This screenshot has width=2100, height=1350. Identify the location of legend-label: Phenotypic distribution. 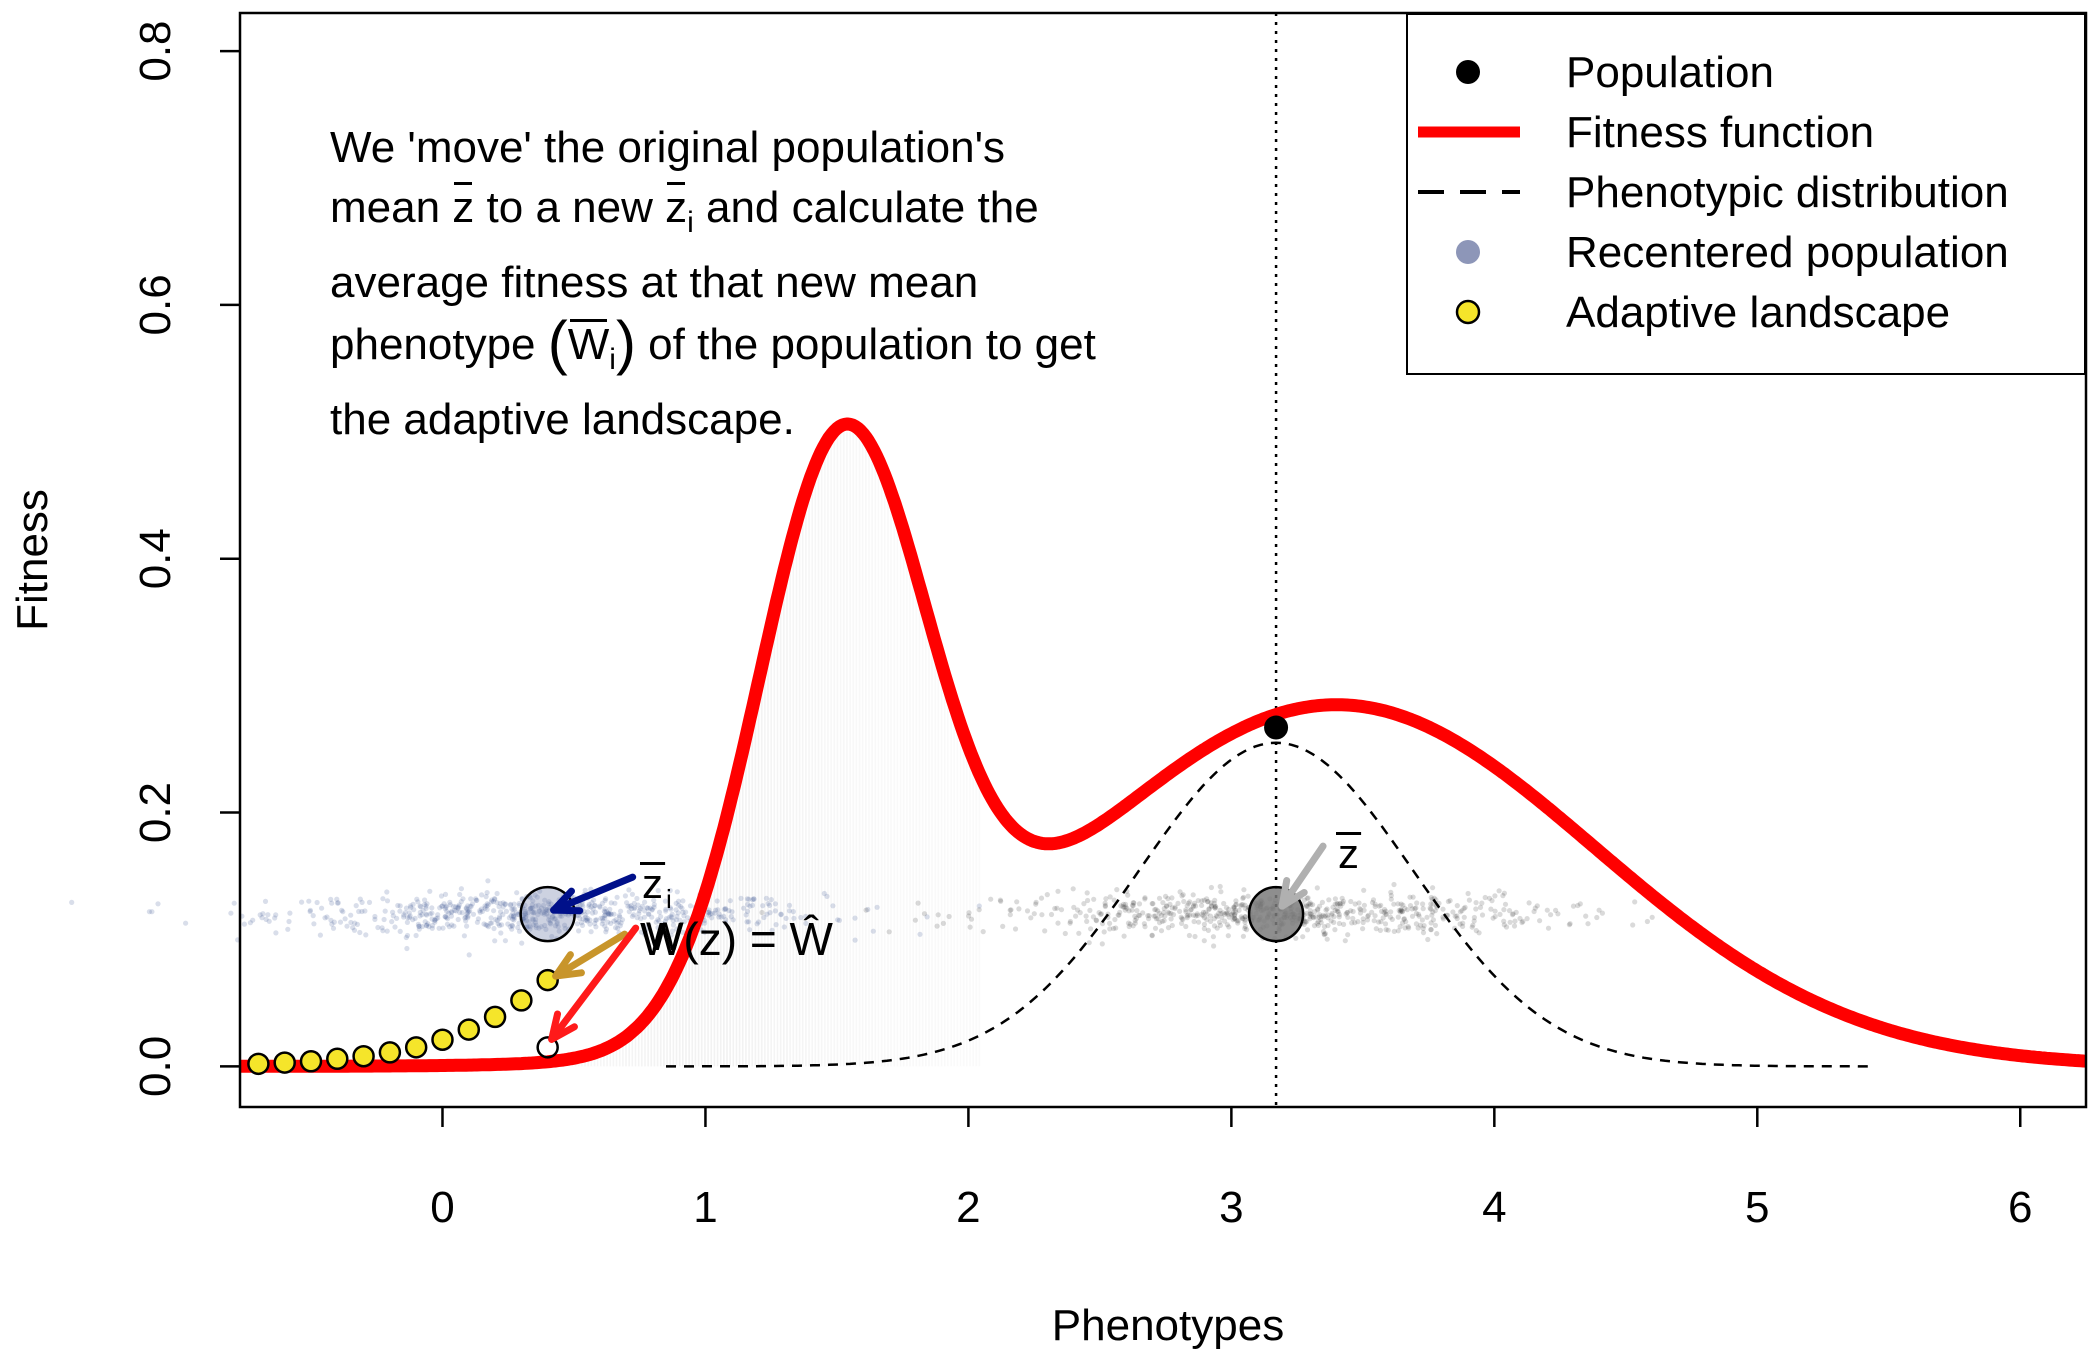
(1787, 192).